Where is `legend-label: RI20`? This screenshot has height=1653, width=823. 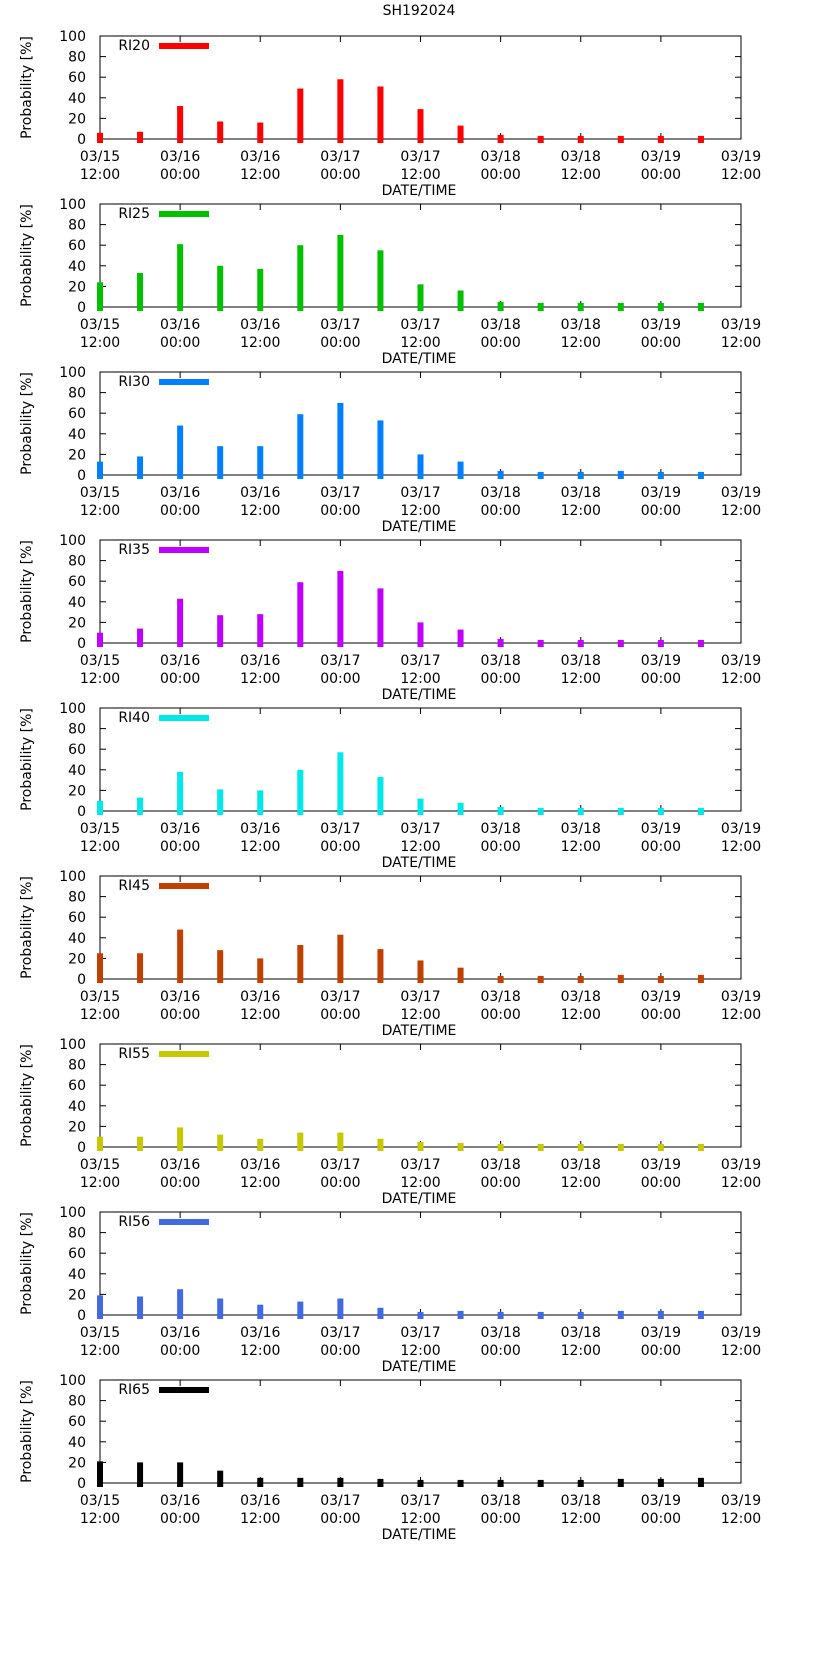
legend-label: RI20 is located at coordinates (134, 46).